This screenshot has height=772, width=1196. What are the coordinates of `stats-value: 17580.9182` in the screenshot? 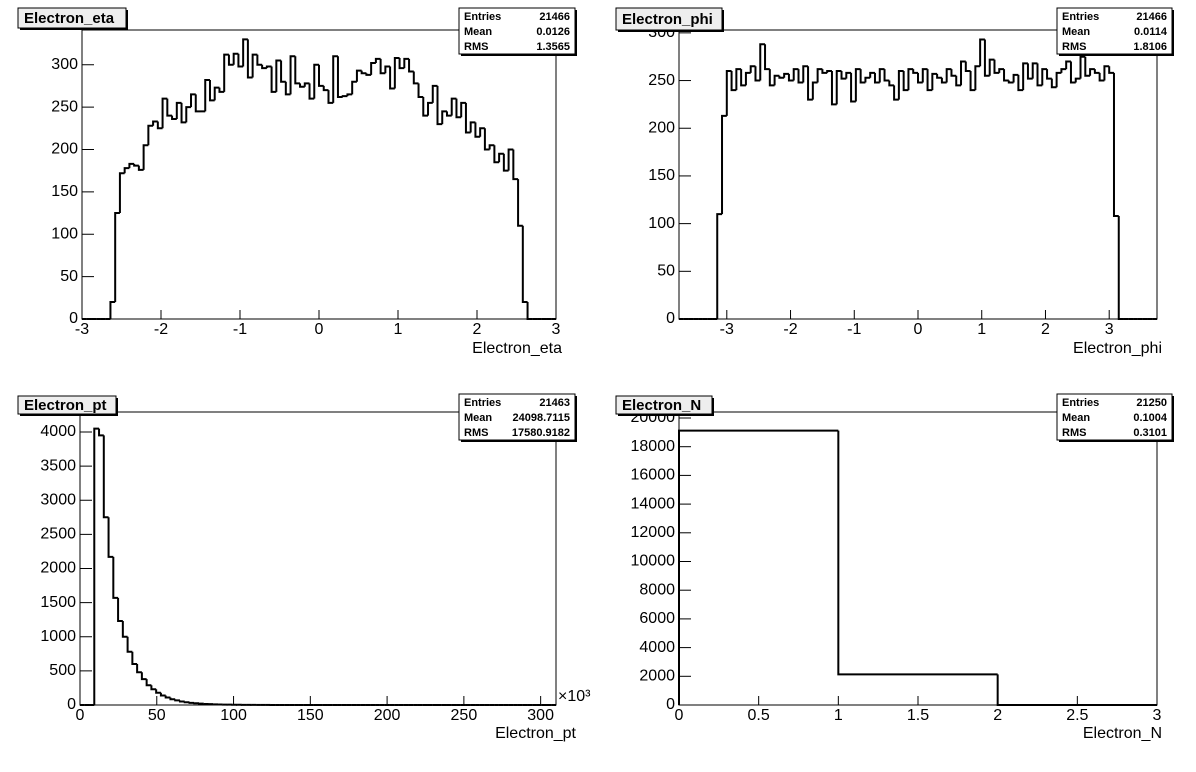 It's located at (541, 433).